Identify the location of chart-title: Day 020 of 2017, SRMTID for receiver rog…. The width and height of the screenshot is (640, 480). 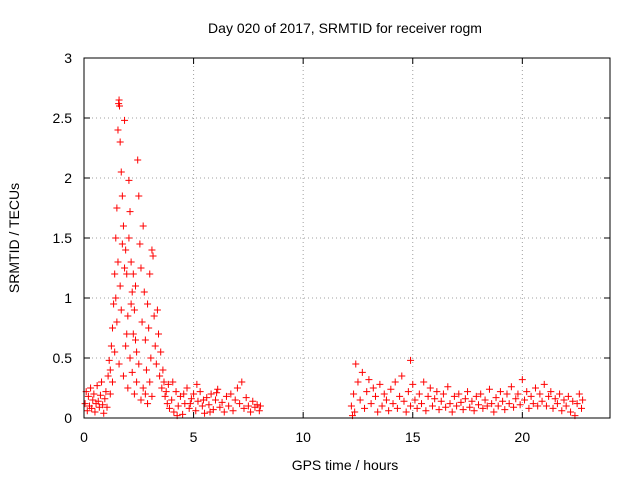
(345, 28).